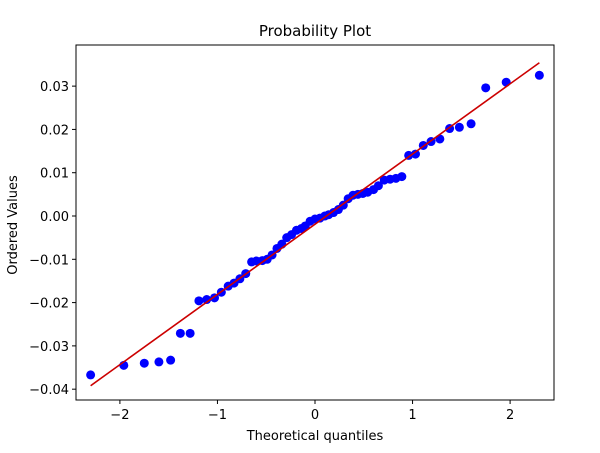  What do you see at coordinates (13, 225) in the screenshot?
I see `y-axis-label: Ordered Values` at bounding box center [13, 225].